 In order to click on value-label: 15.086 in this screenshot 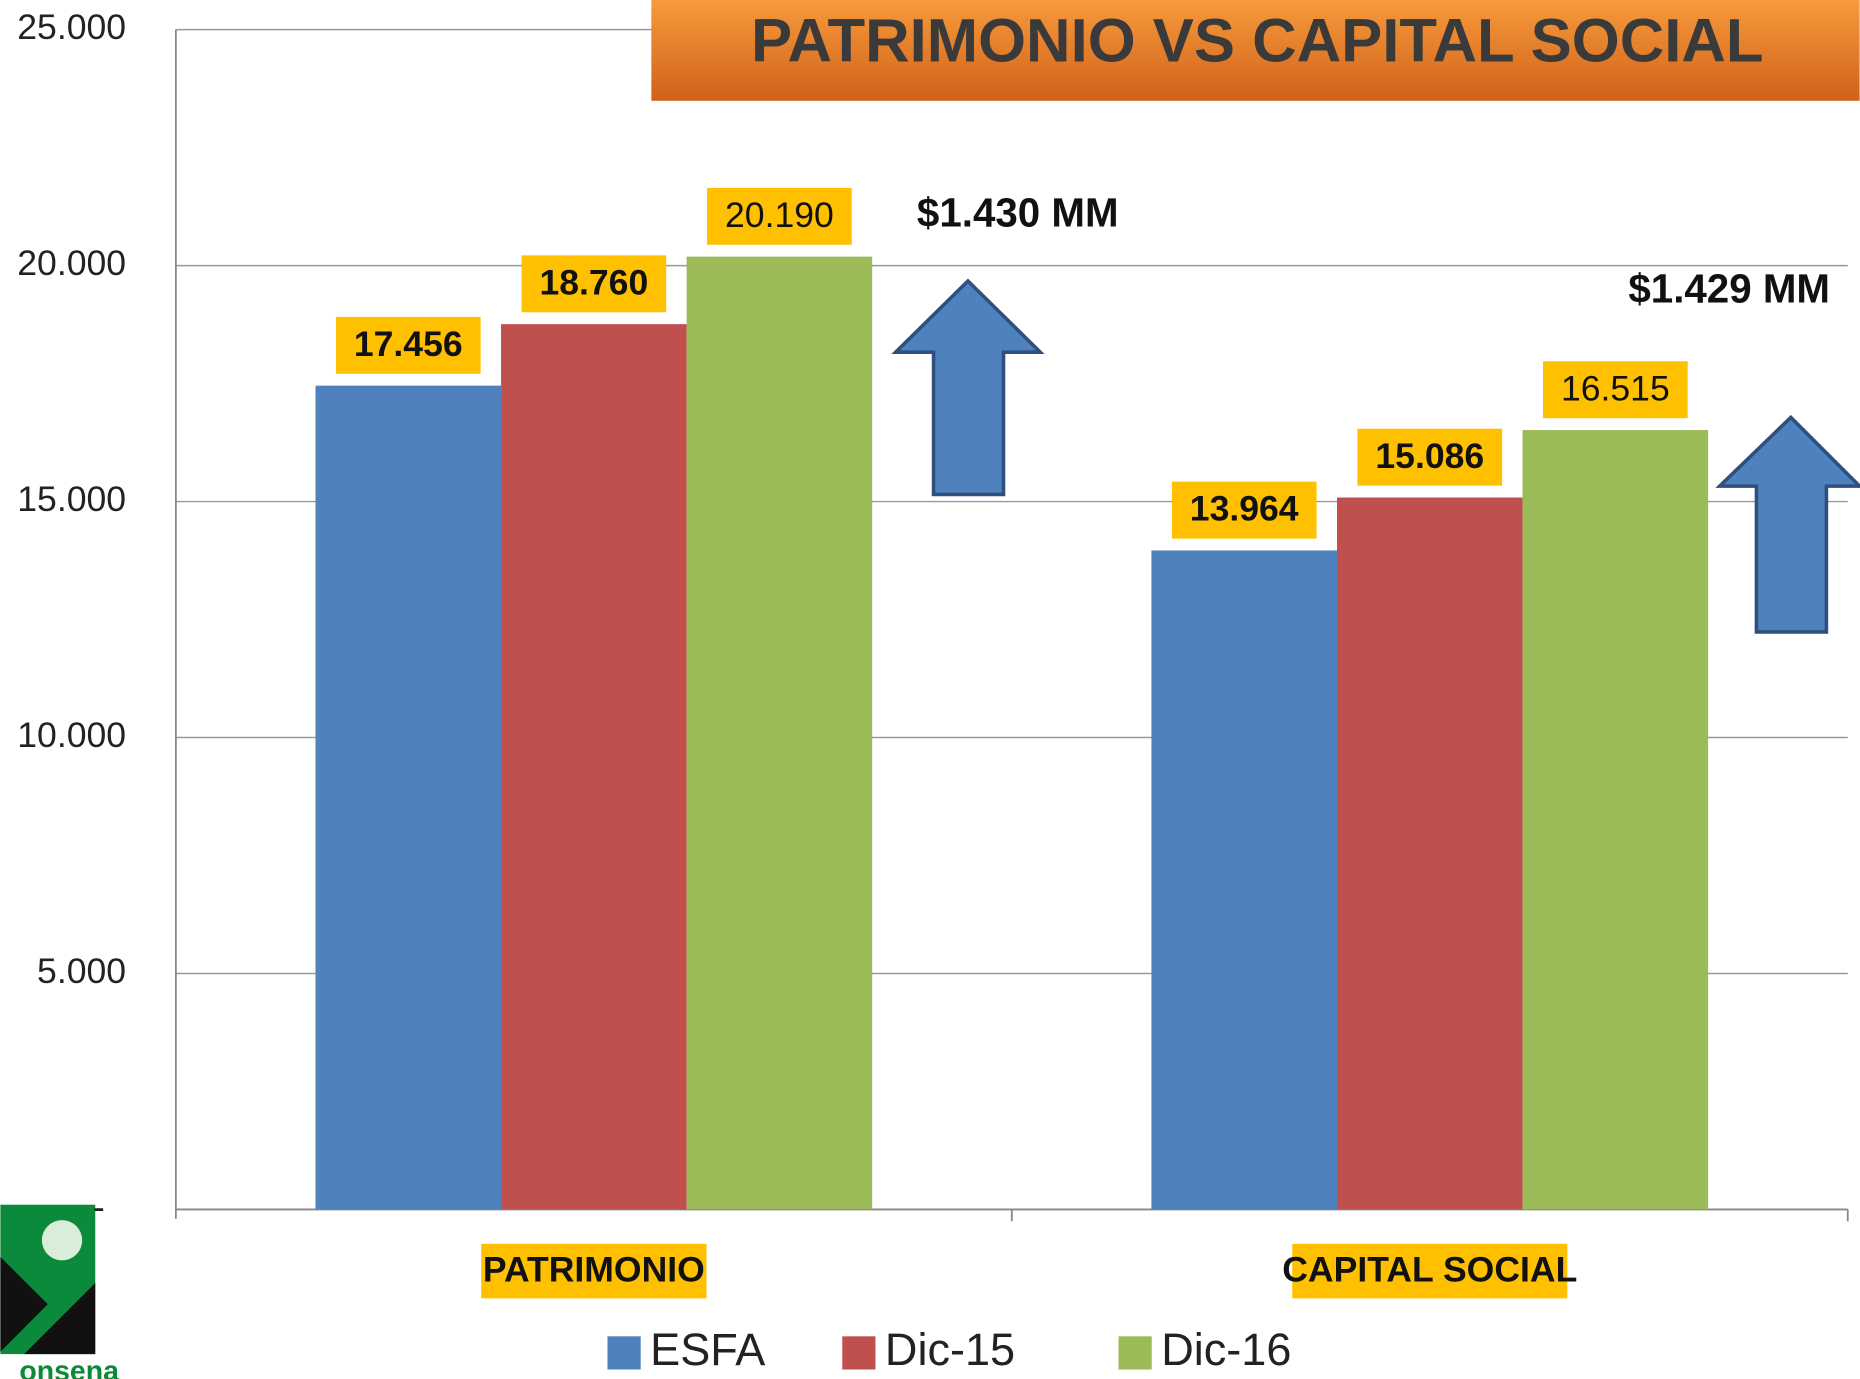, I will do `click(1429, 456)`.